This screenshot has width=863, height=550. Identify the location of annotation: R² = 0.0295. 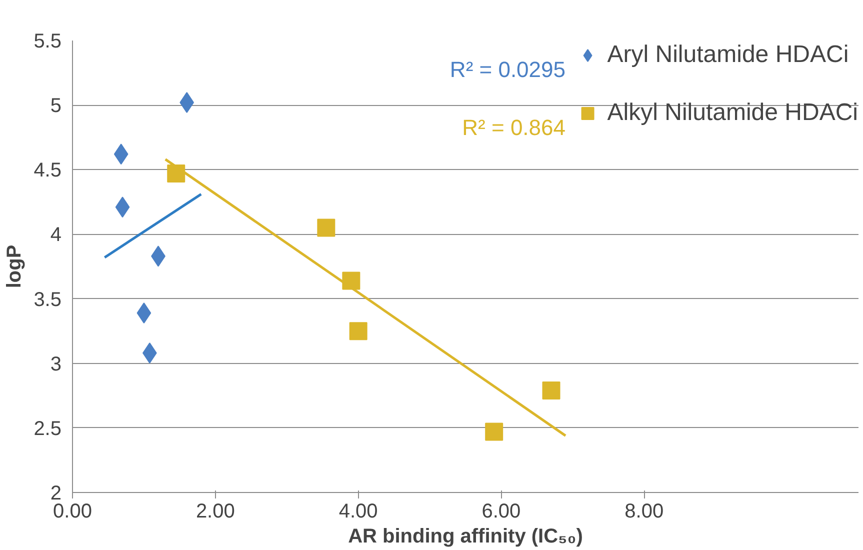
(508, 69).